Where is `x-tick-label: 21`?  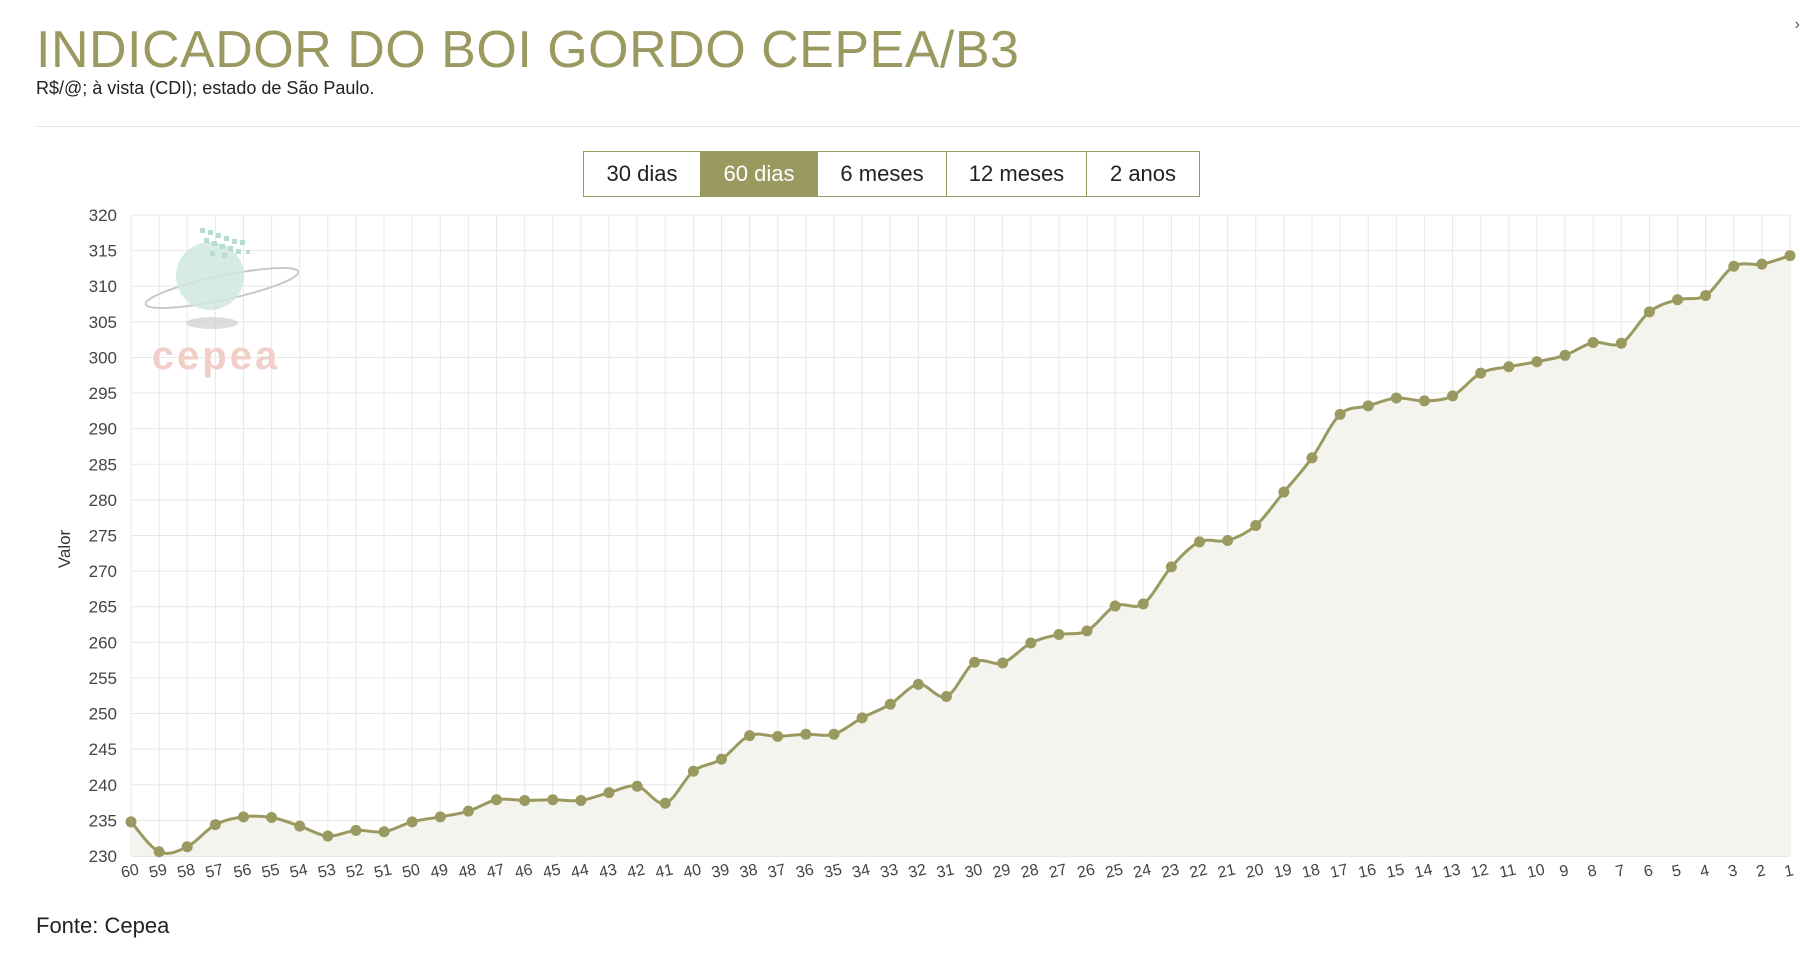 x-tick-label: 21 is located at coordinates (1226, 871).